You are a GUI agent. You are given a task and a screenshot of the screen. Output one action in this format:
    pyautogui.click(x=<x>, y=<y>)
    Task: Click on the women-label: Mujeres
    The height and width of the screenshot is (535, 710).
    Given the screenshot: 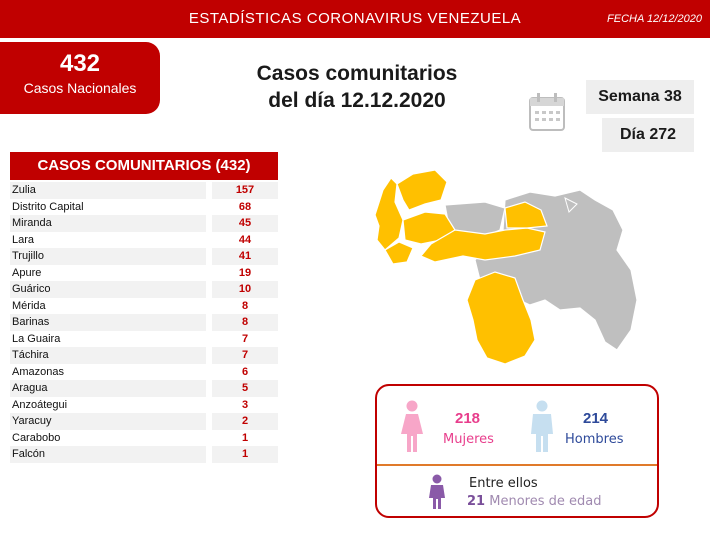 What is the action you would take?
    pyautogui.click(x=468, y=439)
    